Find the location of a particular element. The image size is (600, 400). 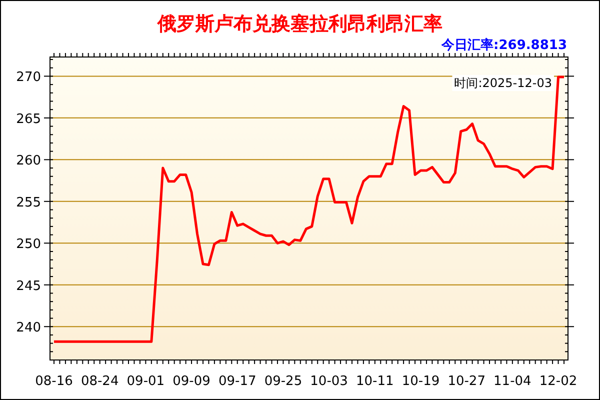

x-tick-label: 09-25 is located at coordinates (283, 381).